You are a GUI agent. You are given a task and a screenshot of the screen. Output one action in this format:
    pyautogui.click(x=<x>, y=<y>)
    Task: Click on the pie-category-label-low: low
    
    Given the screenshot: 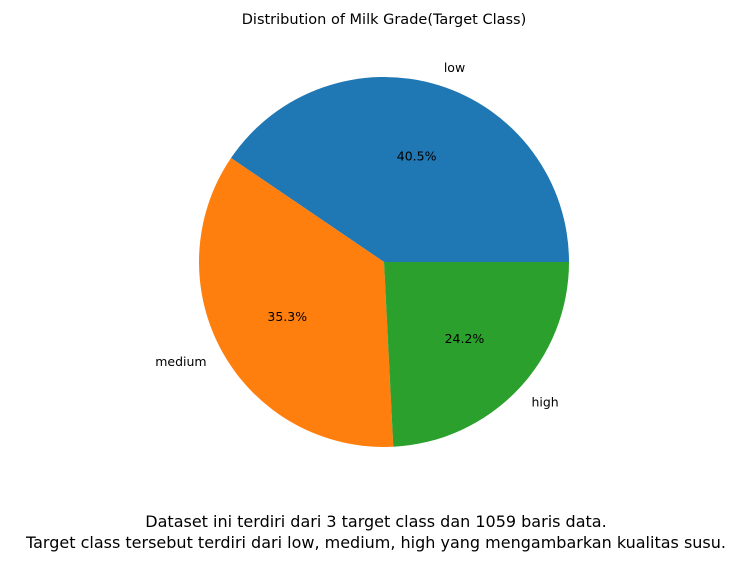 What is the action you would take?
    pyautogui.click(x=454, y=67)
    